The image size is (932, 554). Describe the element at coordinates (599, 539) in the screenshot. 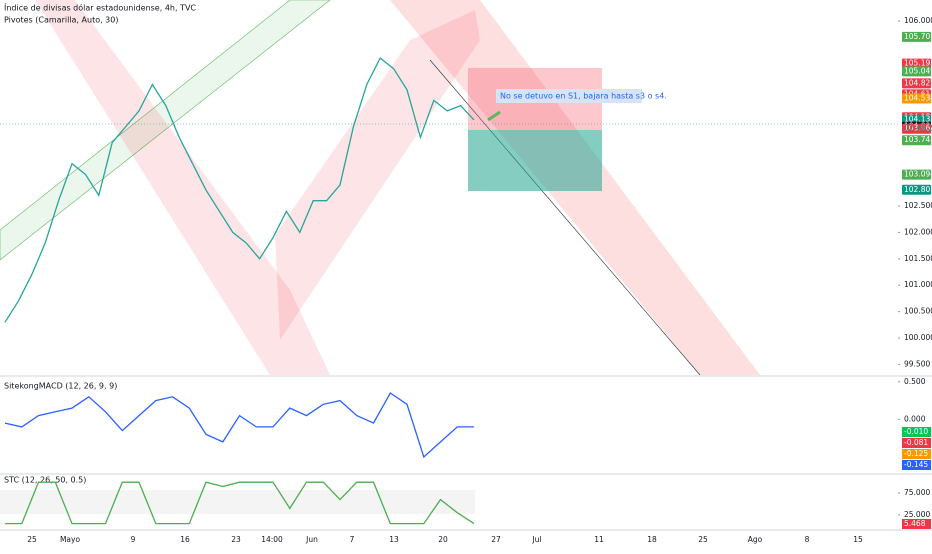

I see `x-axis-label: 11` at that location.